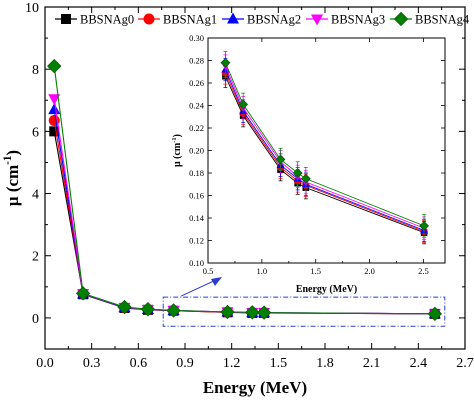 The height and width of the screenshot is (403, 474). Describe the element at coordinates (92, 363) in the screenshot. I see `main-x-tick-label: 0.3` at that location.